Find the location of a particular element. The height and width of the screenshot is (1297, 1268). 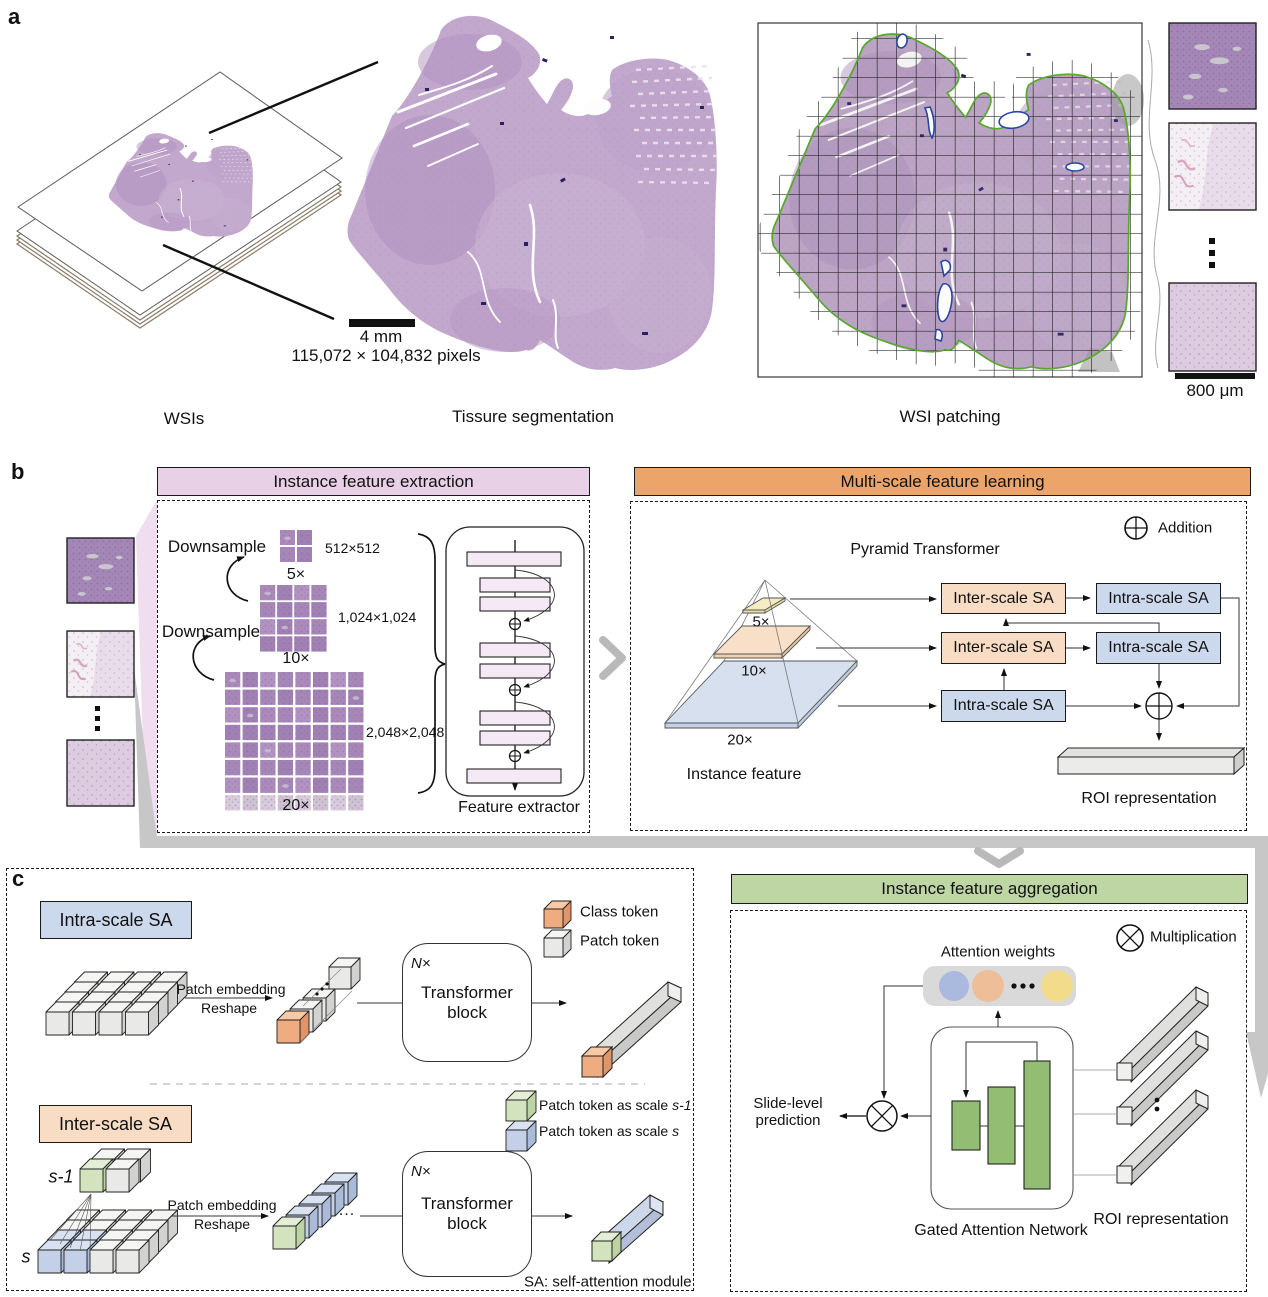

multiplication-legend-label: Multiplication is located at coordinates (1193, 937).